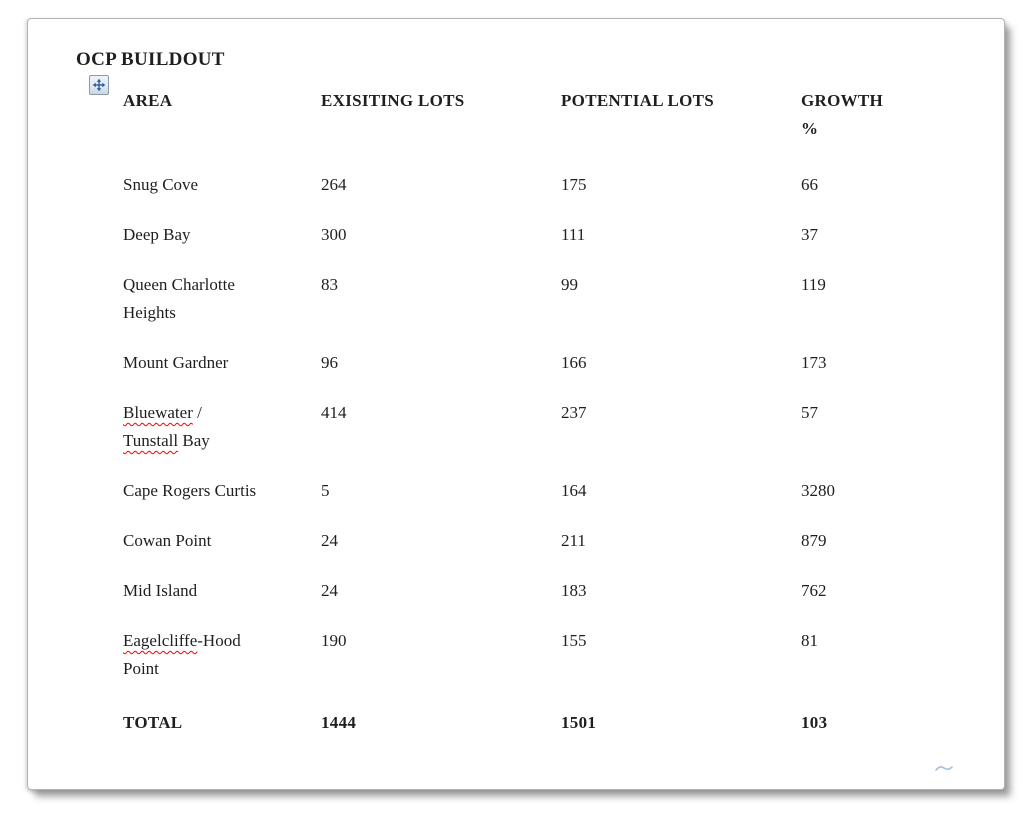 Image resolution: width=1030 pixels, height=818 pixels. Describe the element at coordinates (148, 100) in the screenshot. I see `column-header-0: AREA` at that location.